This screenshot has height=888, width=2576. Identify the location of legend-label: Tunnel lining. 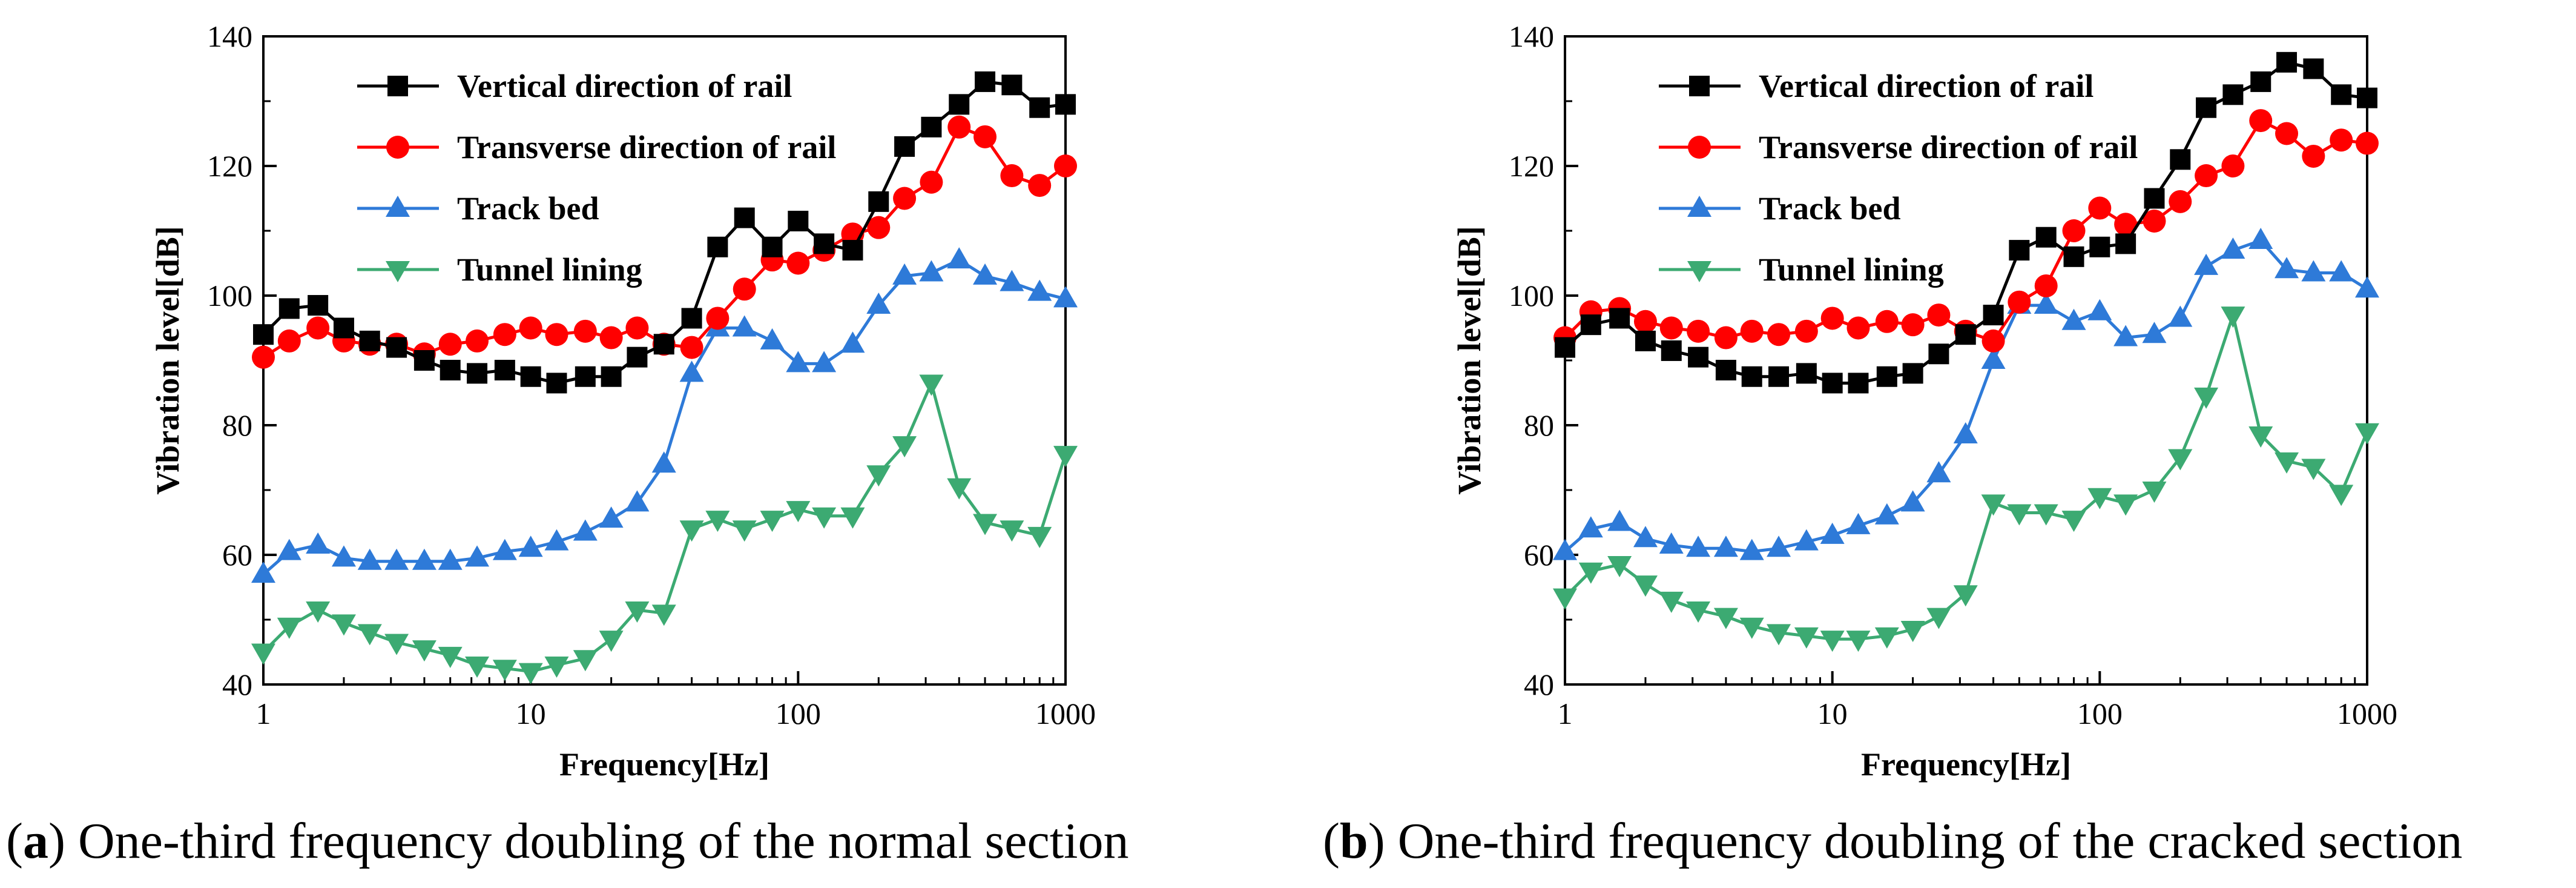
(549, 269).